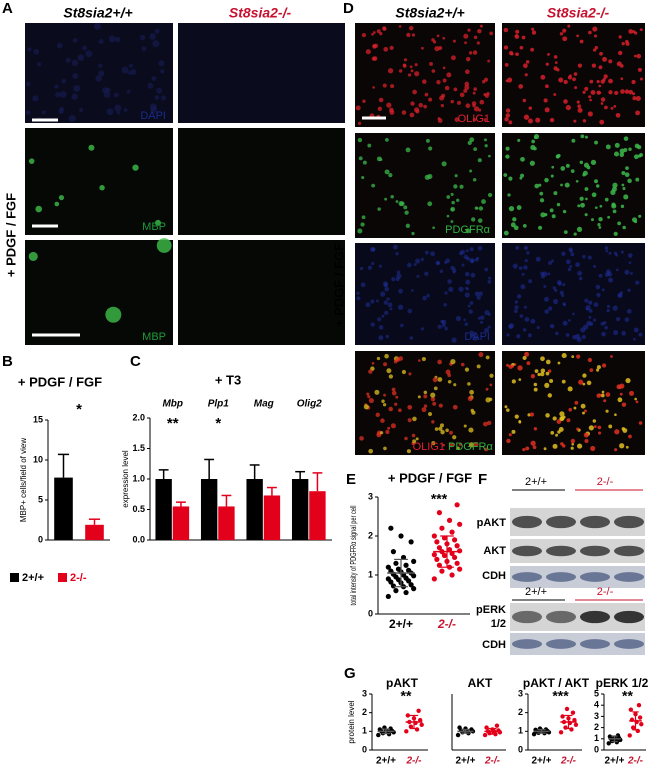  I want to click on panel-label: A, so click(7, 8).